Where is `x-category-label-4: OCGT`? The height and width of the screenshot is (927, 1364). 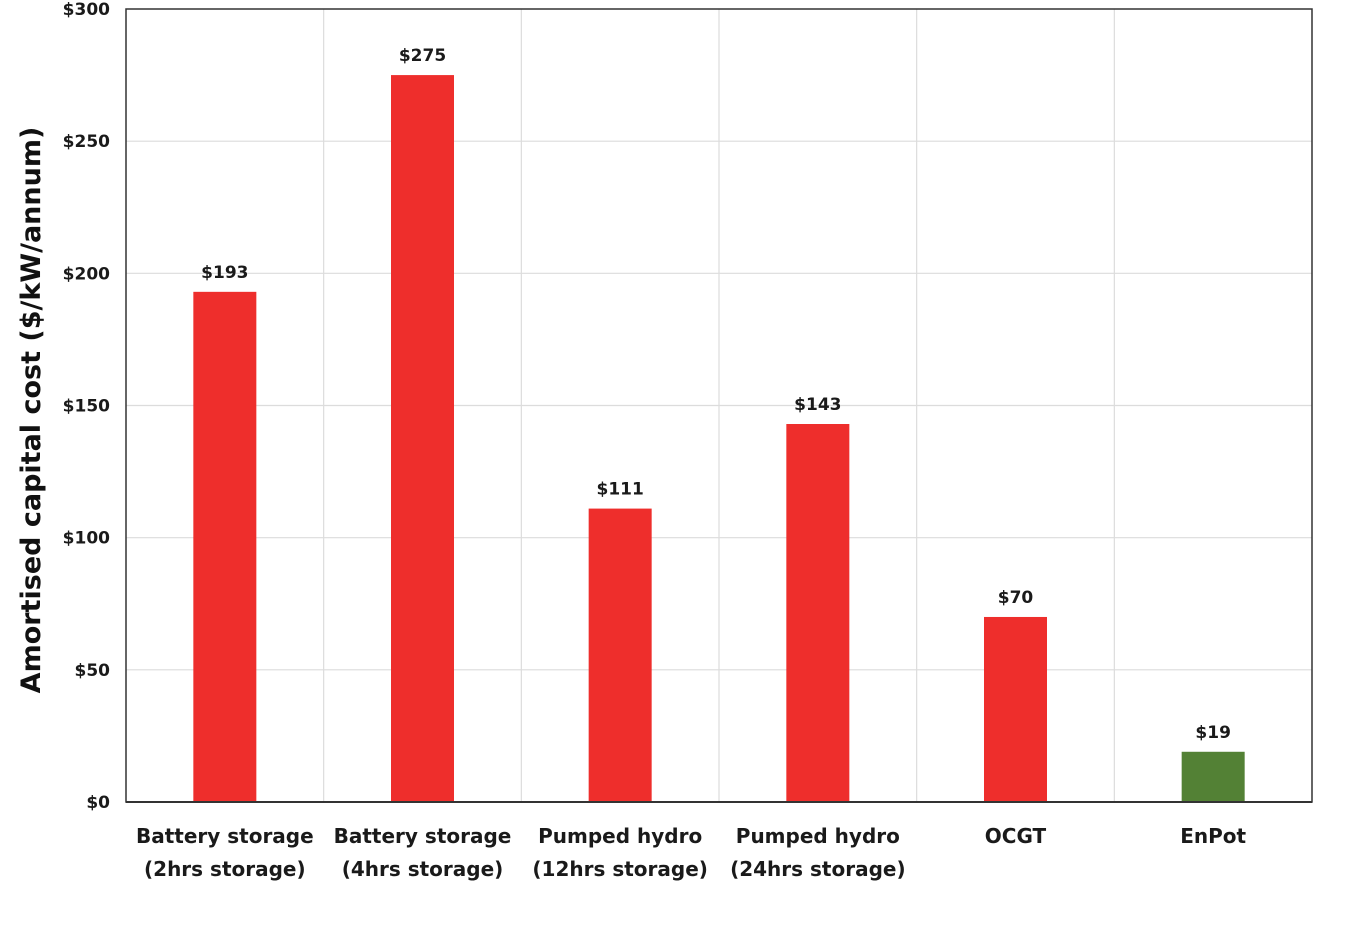 x-category-label-4: OCGT is located at coordinates (1016, 836).